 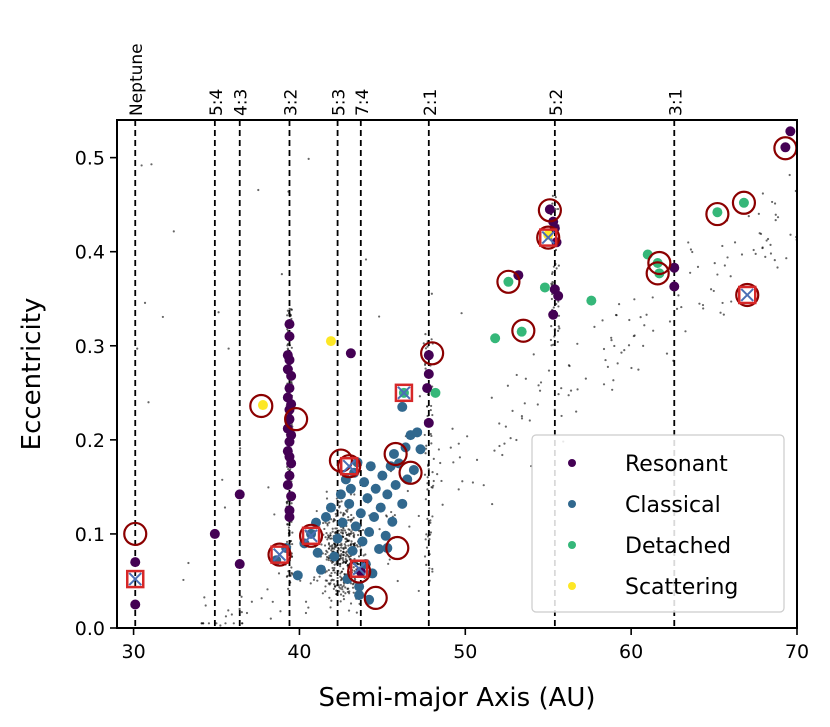 I want to click on resonance-label: 3:2, so click(x=291, y=102).